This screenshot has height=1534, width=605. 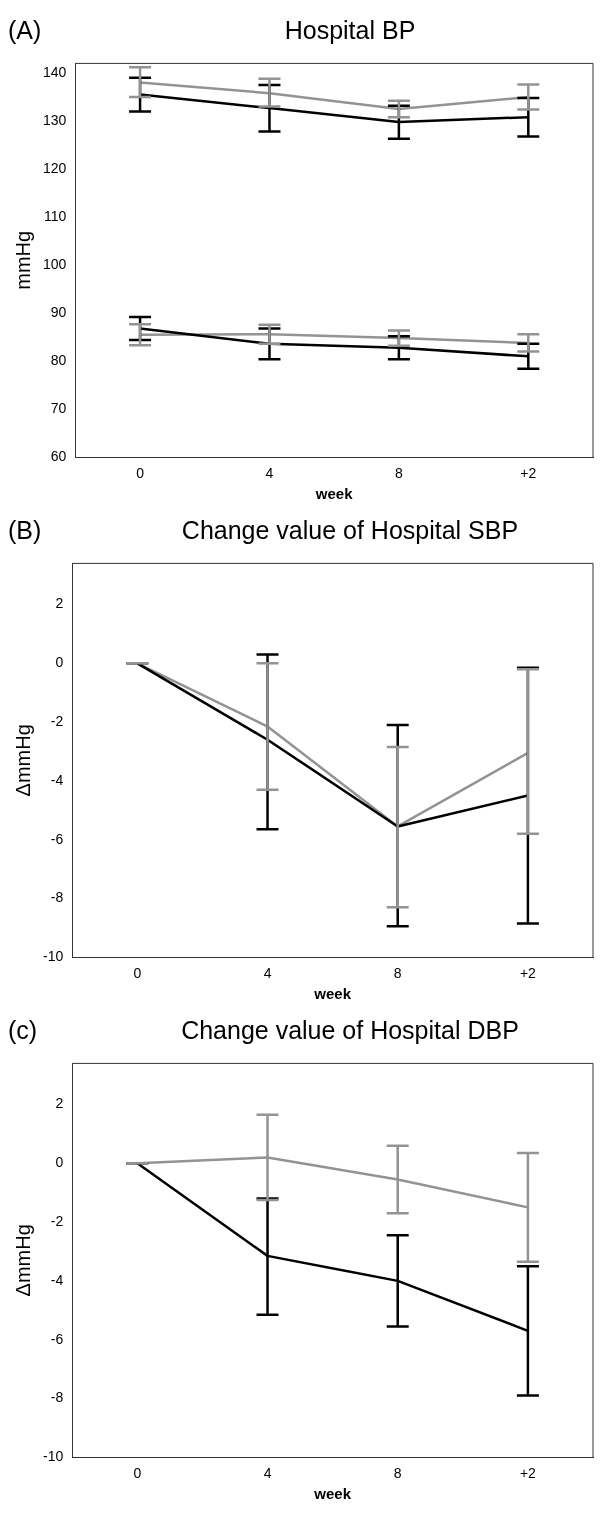 I want to click on chart-title: Hospital BP, so click(x=350, y=30).